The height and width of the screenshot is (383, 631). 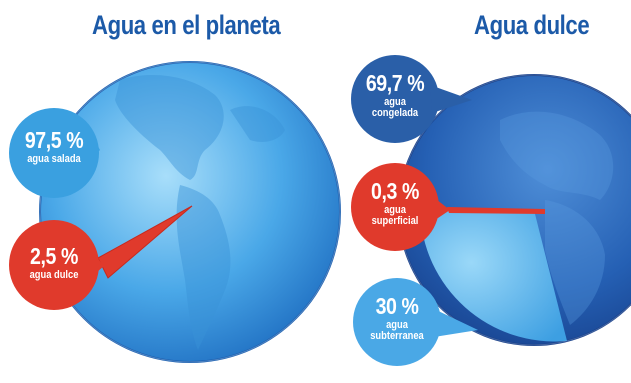 What do you see at coordinates (493, 276) in the screenshot?
I see `pie-slice-agua-subterranea` at bounding box center [493, 276].